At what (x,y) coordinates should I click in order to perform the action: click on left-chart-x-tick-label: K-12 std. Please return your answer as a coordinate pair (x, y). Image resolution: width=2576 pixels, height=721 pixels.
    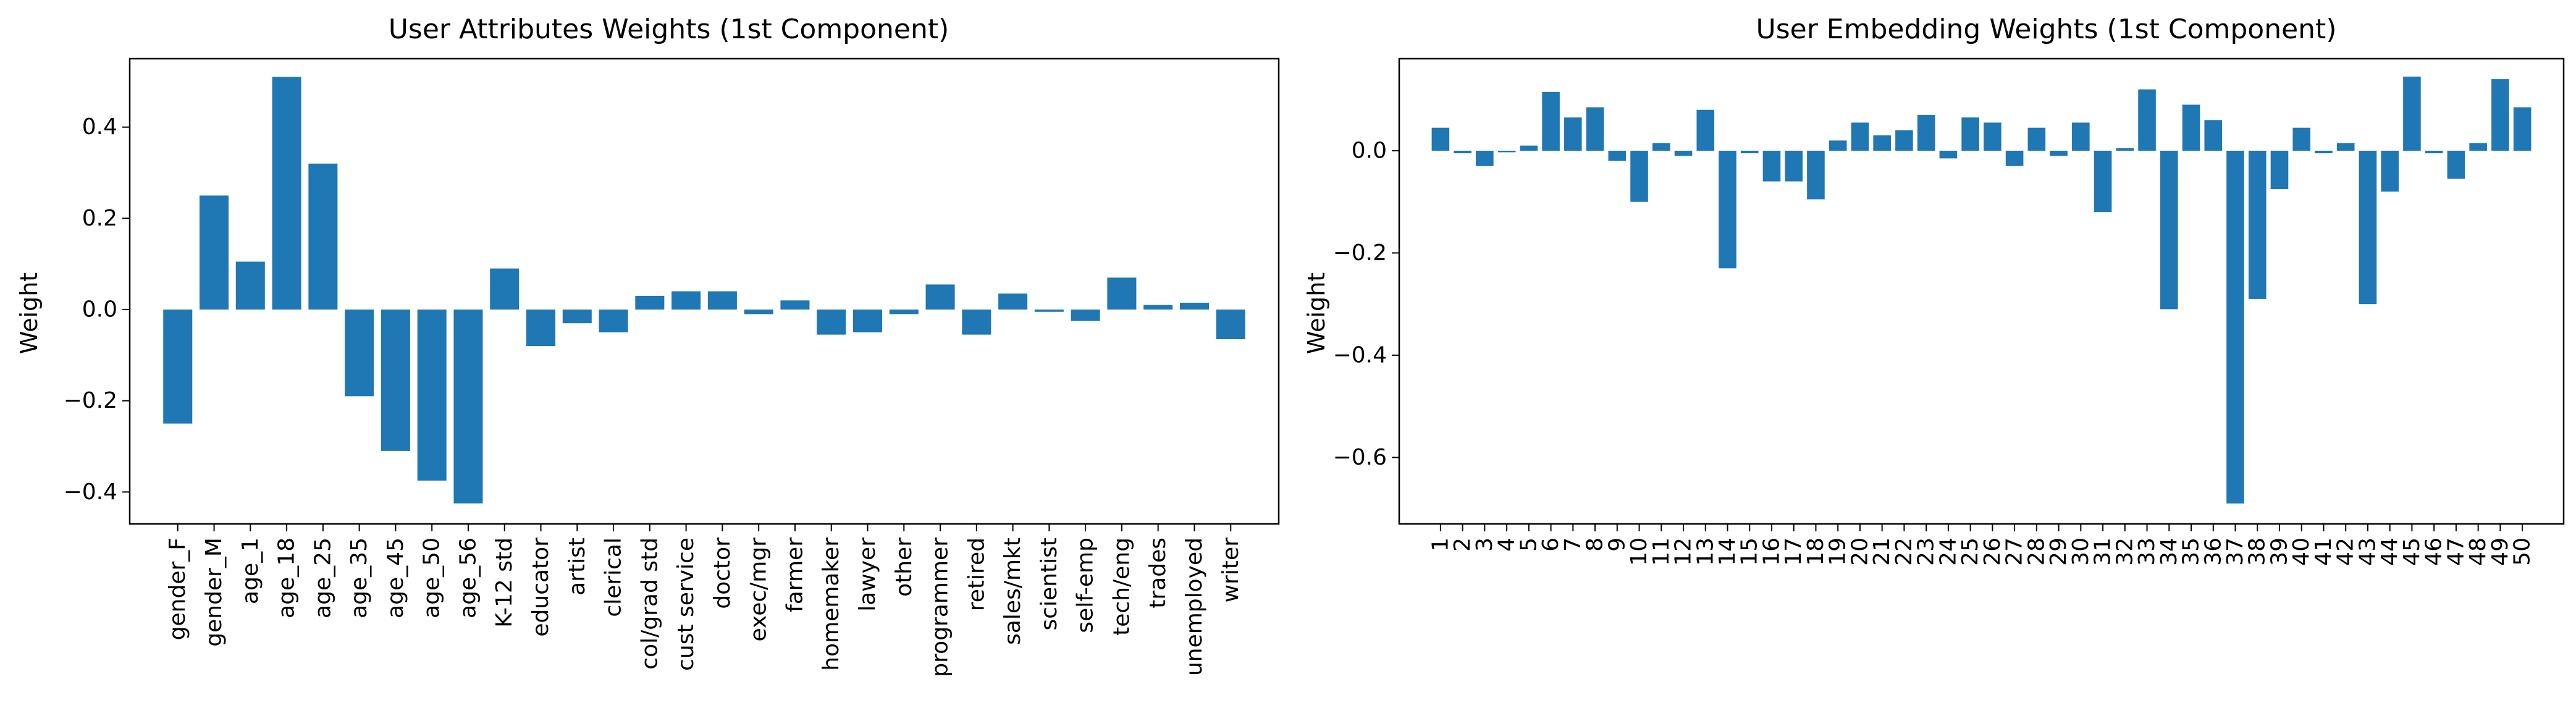
    Looking at the image, I should click on (504, 583).